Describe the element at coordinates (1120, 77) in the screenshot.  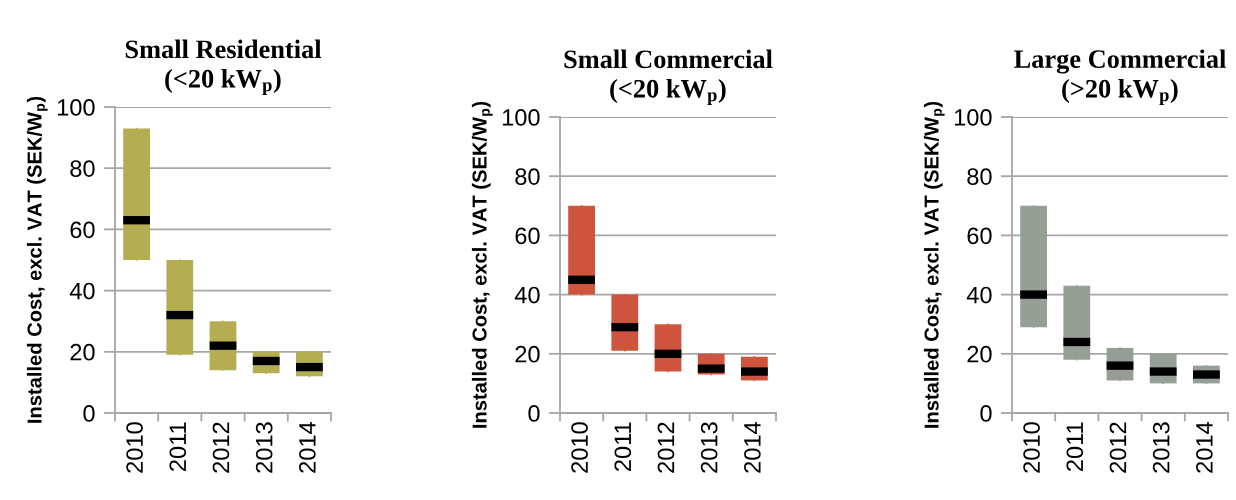
I see `chart-title: Large Commercial (>20 kW$_{p}$)` at that location.